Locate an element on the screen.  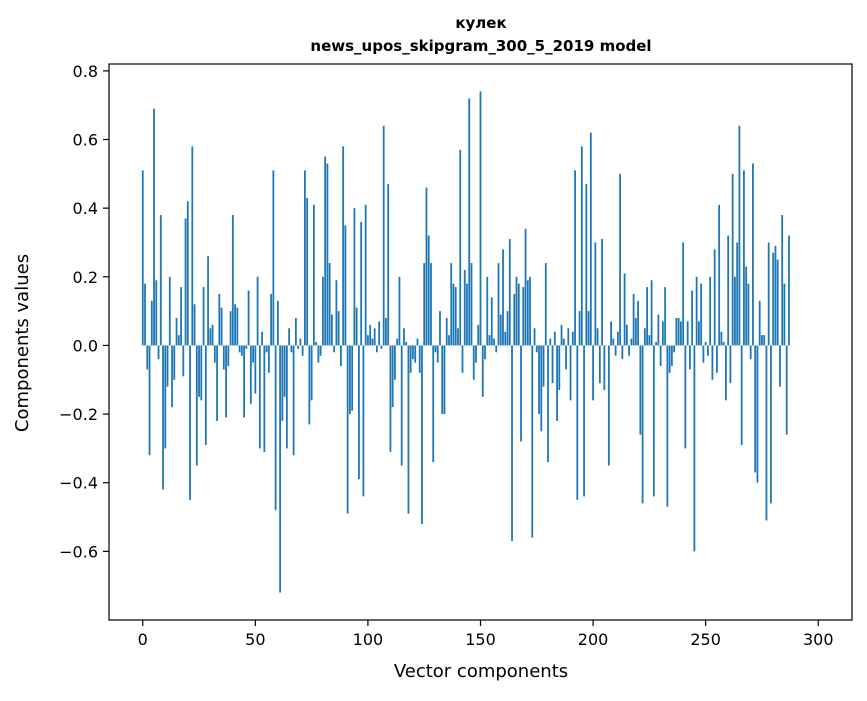
x-tick-label: 250 is located at coordinates (705, 639).